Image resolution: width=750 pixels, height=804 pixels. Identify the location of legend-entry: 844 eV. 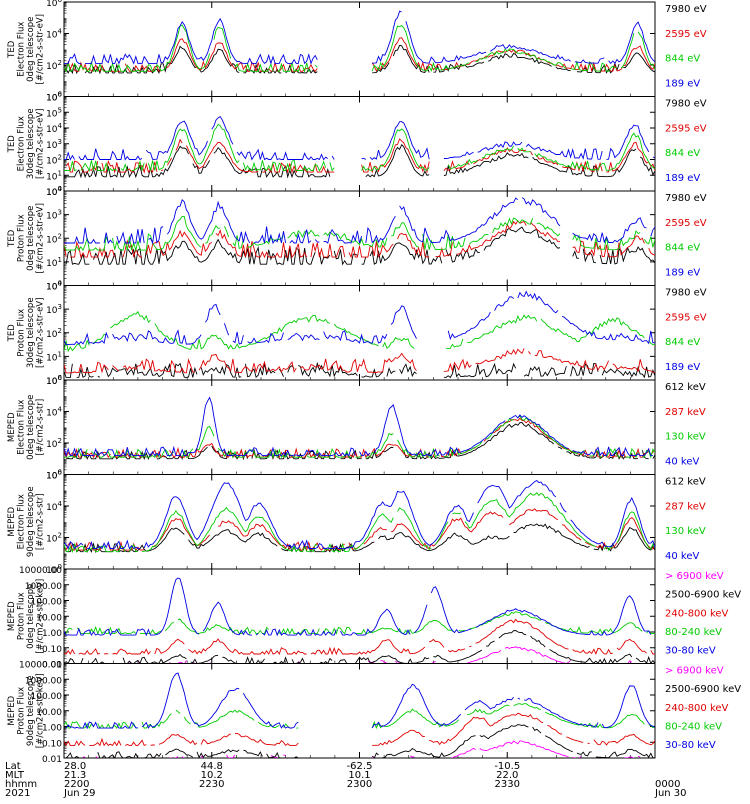
(682, 342).